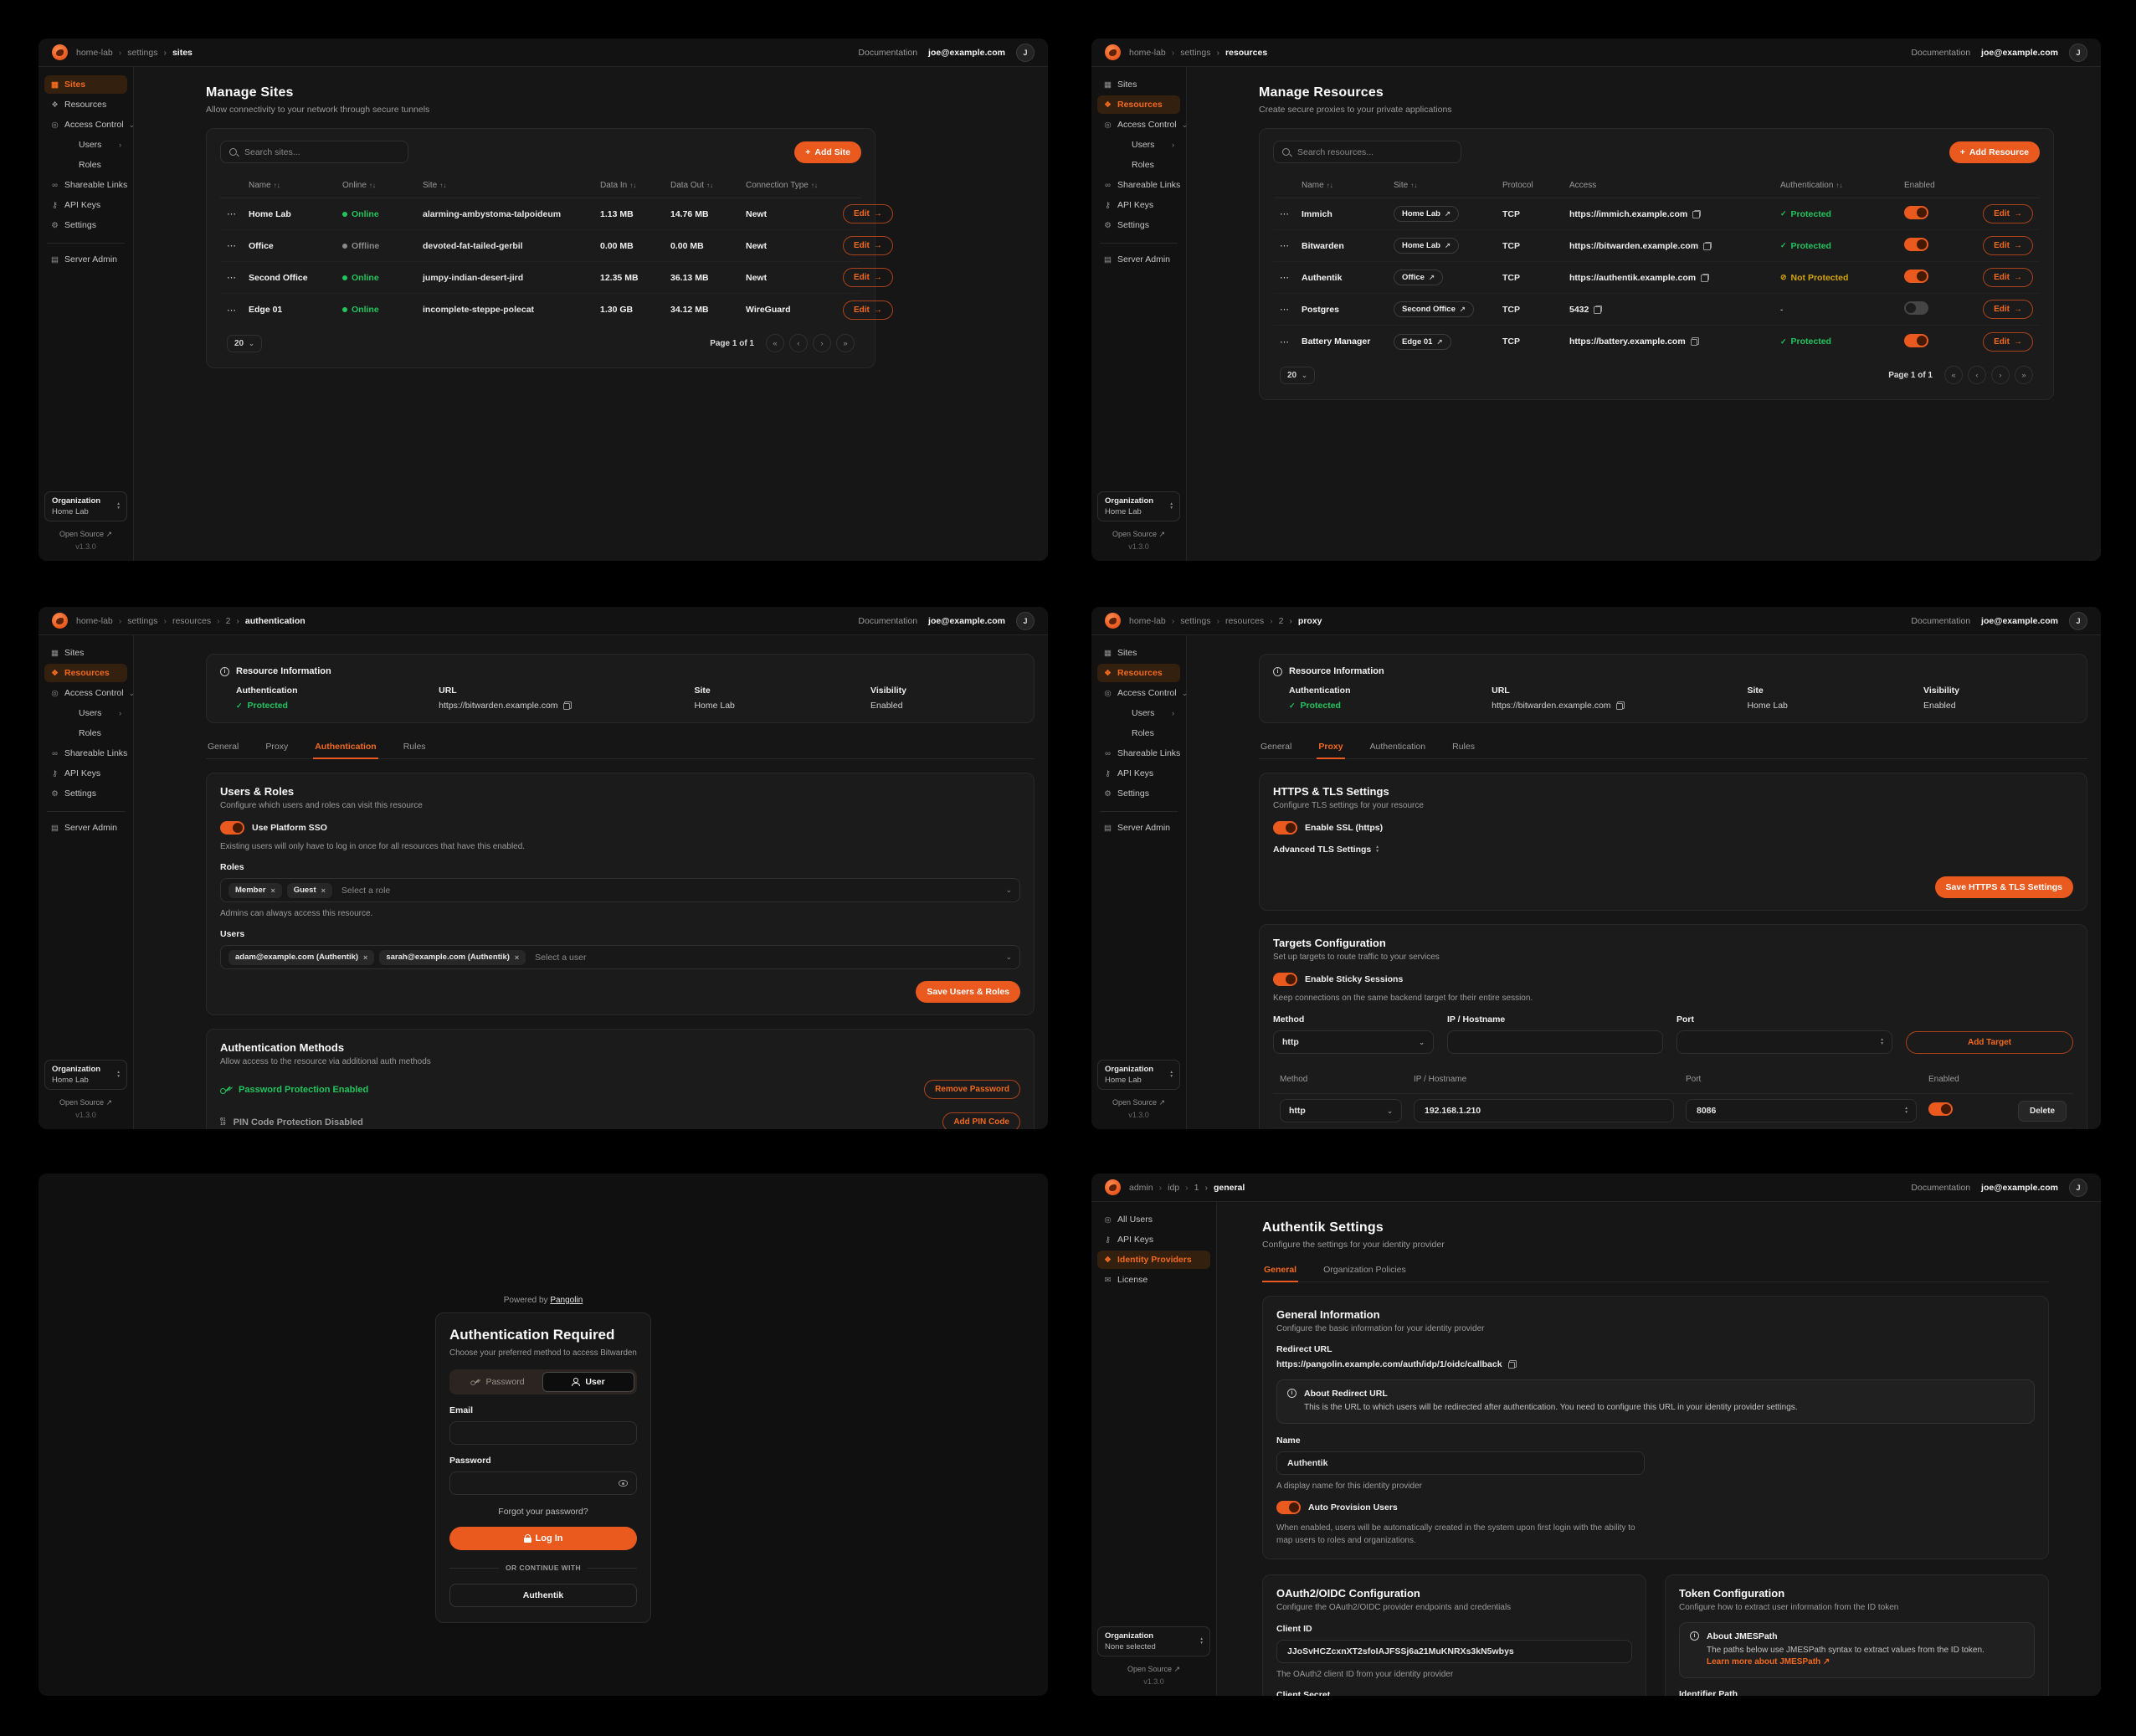  What do you see at coordinates (2004, 887) in the screenshot?
I see `save-https-tls-button: Save HTTPS & TLS Settings` at bounding box center [2004, 887].